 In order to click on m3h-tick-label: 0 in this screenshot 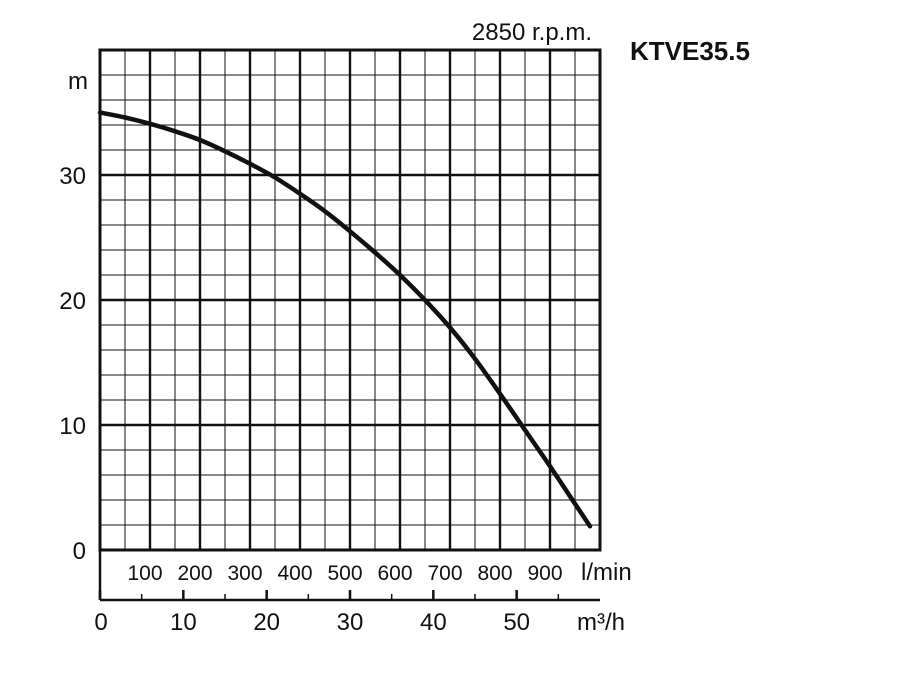, I will do `click(100, 622)`.